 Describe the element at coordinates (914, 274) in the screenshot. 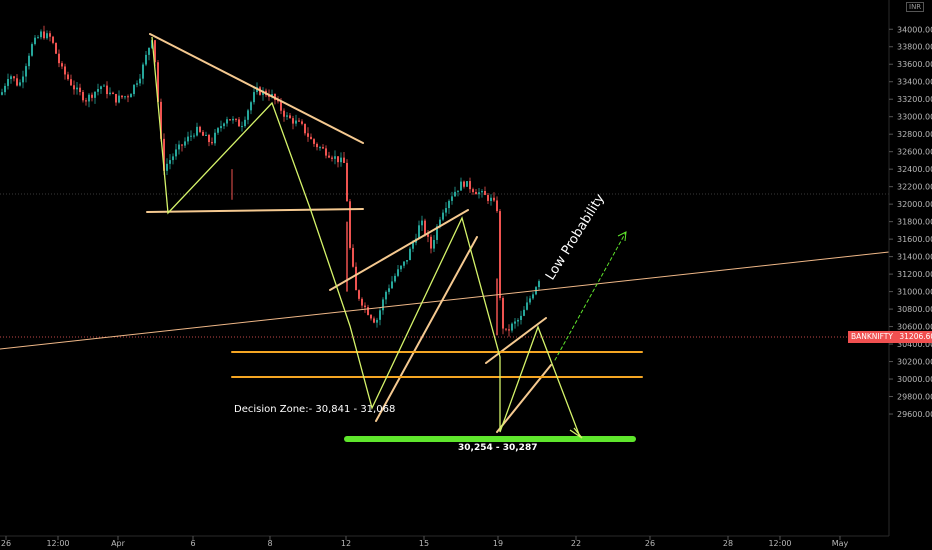

I see `price-tick-label: 31200.00` at that location.